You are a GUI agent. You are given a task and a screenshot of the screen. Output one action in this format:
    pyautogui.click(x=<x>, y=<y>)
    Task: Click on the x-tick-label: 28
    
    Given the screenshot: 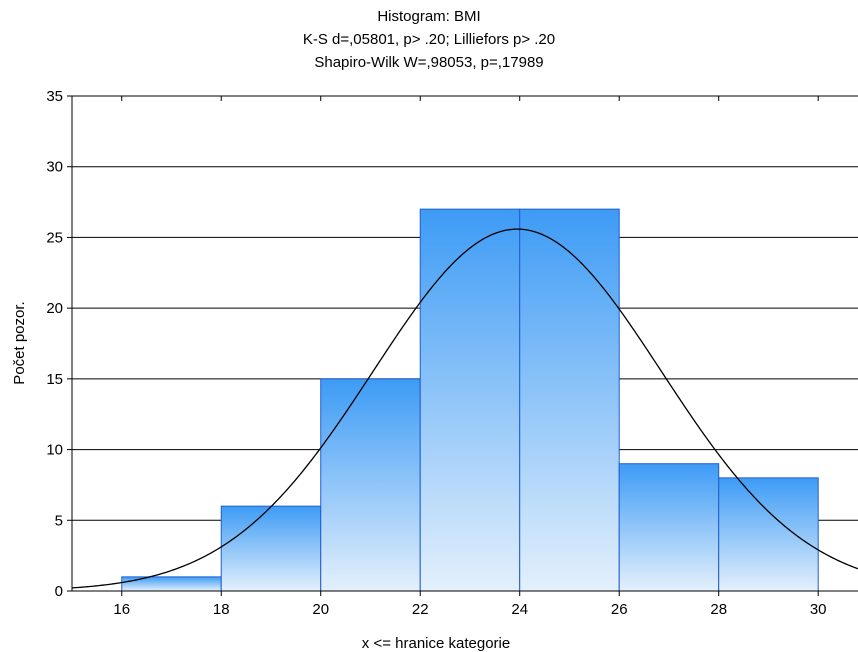 What is the action you would take?
    pyautogui.click(x=718, y=609)
    